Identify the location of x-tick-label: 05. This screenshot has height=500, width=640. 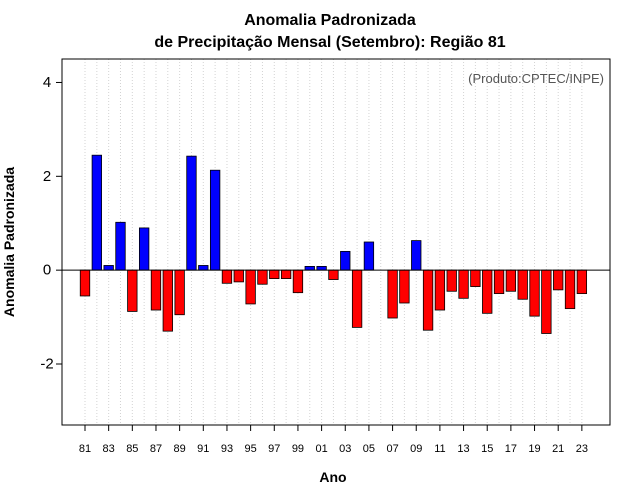
(369, 449).